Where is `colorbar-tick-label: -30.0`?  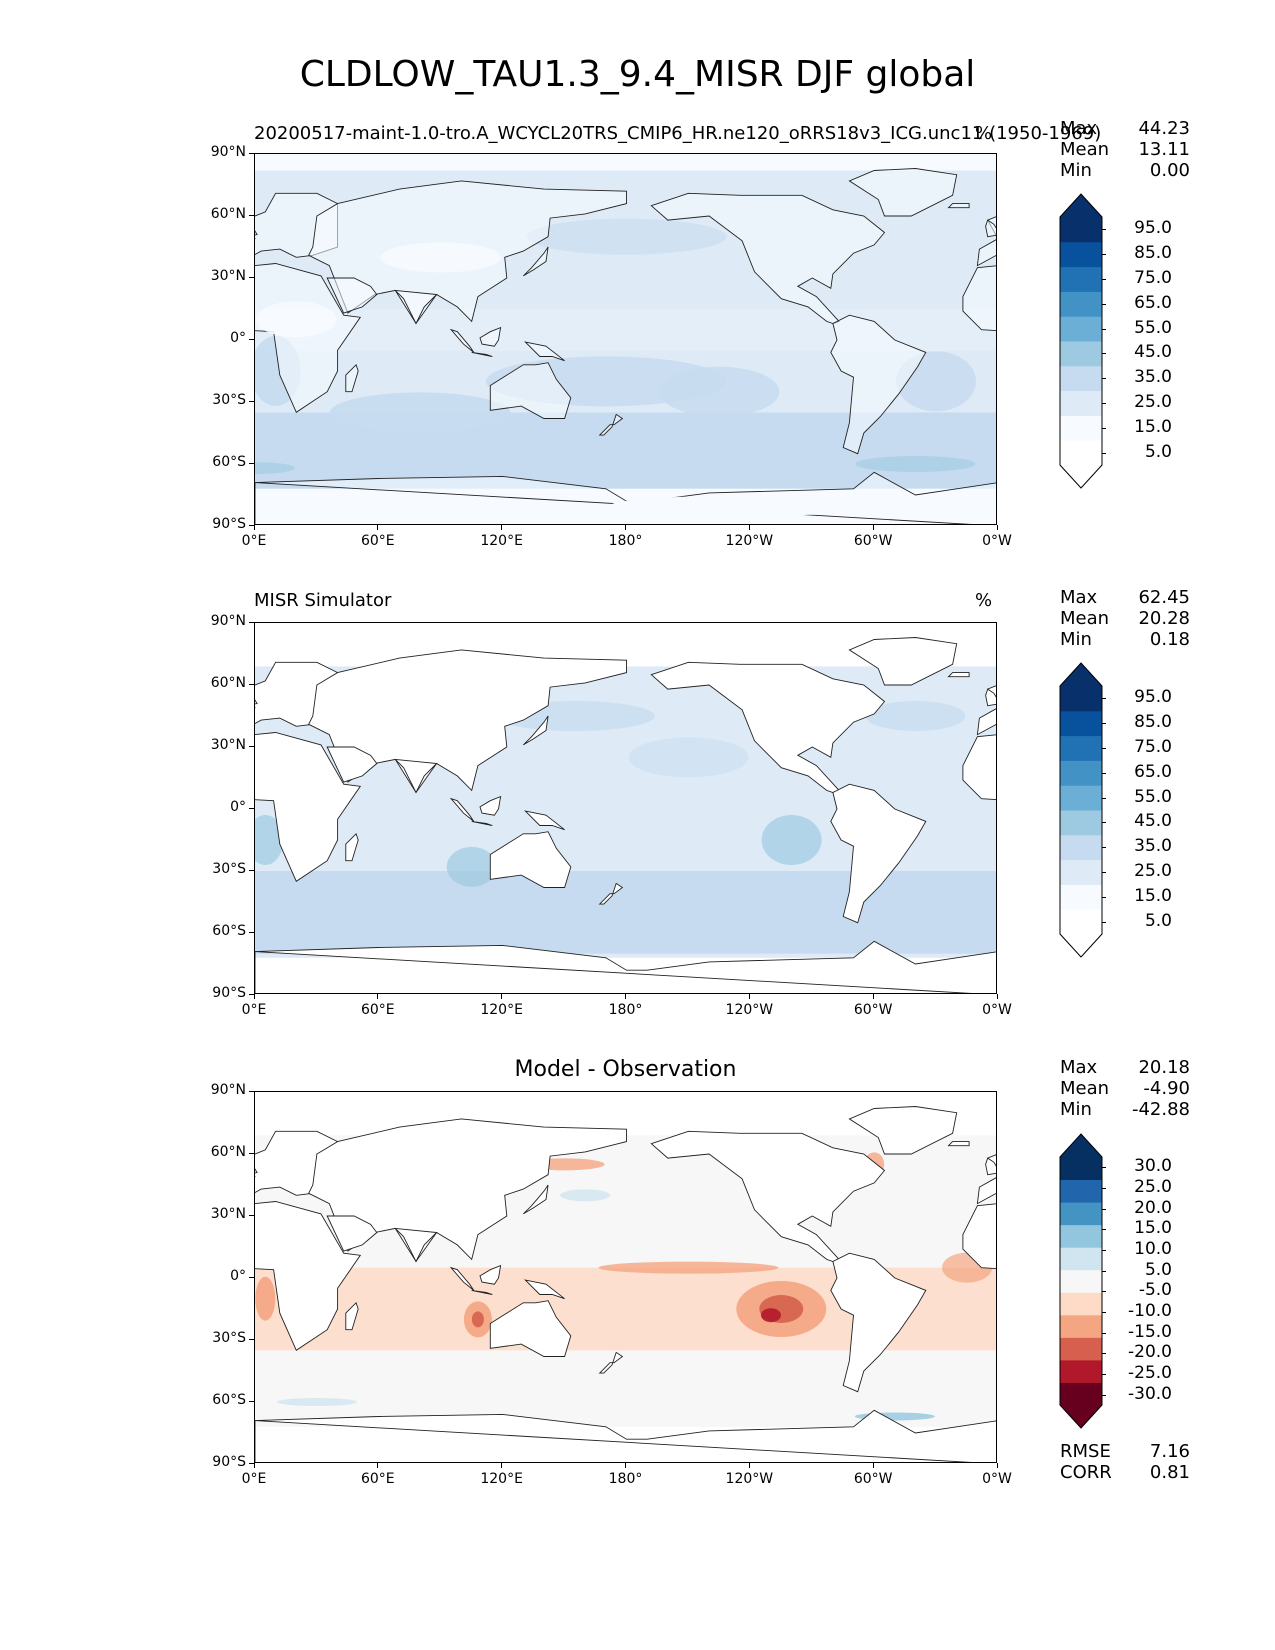 colorbar-tick-label: -30.0 is located at coordinates (1150, 1393).